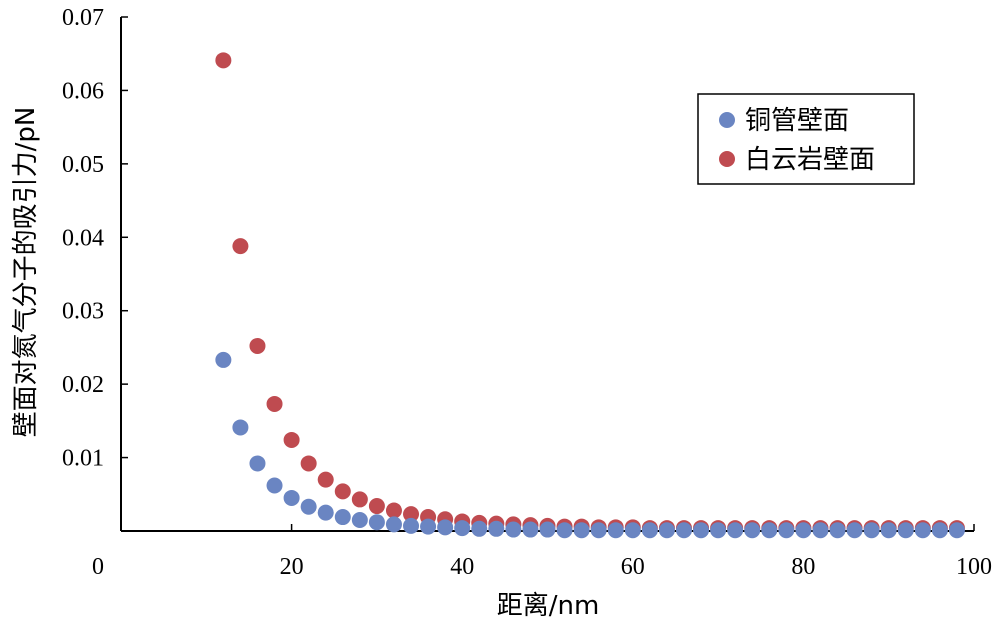 The width and height of the screenshot is (1000, 624). Describe the element at coordinates (83, 312) in the screenshot. I see `y-tick-label: 0.03` at that location.